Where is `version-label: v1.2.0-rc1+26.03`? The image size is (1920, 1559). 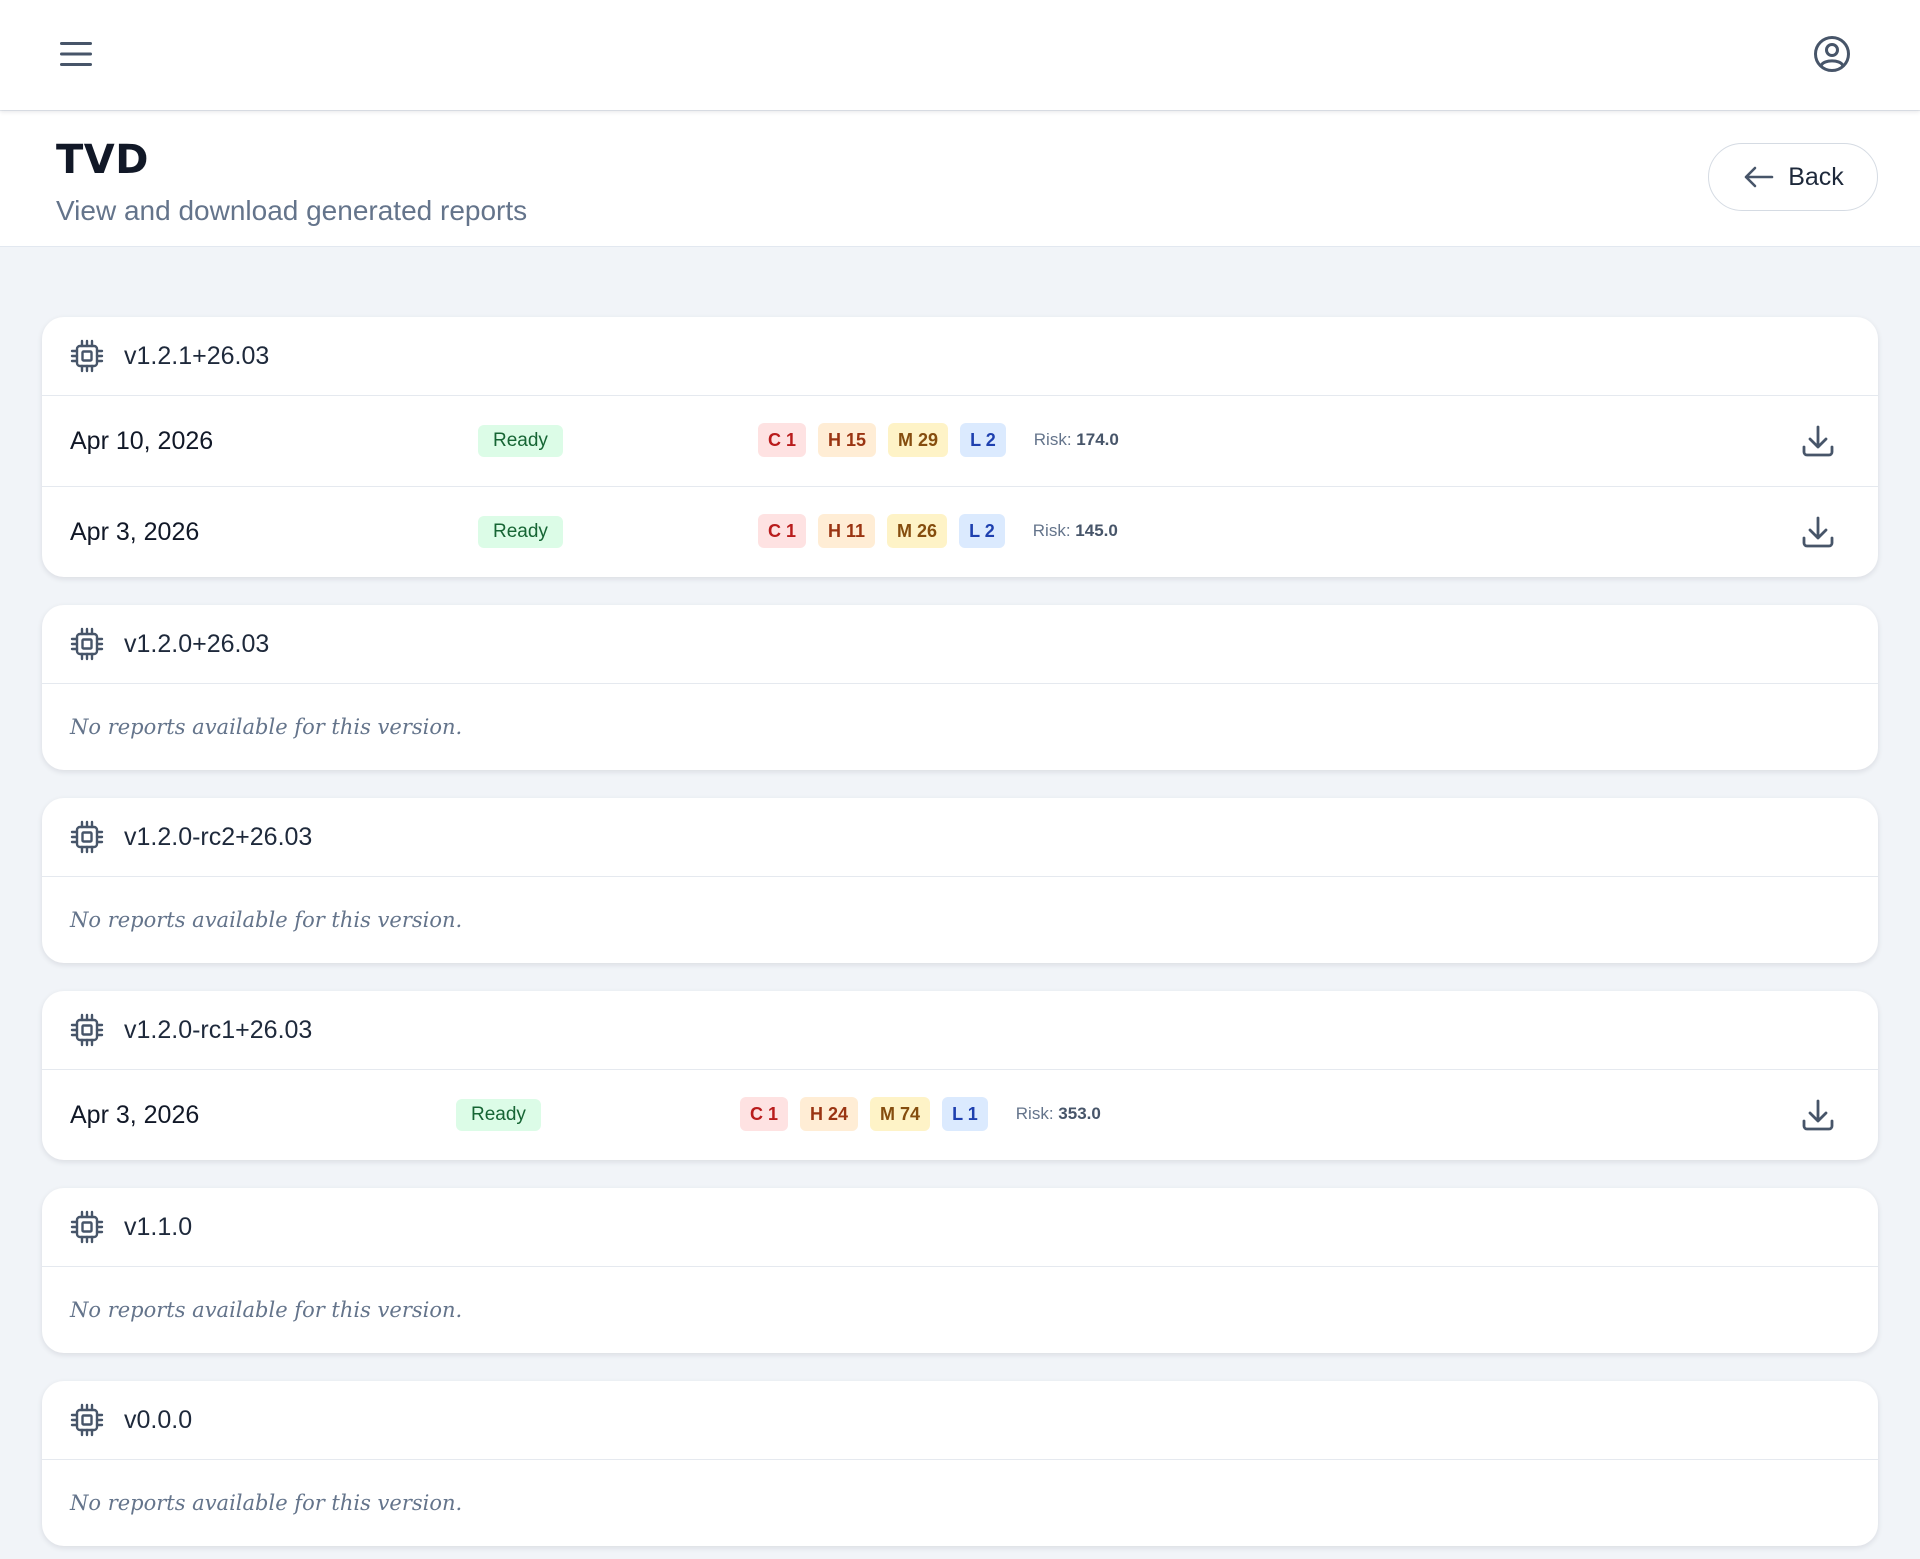 version-label: v1.2.0-rc1+26.03 is located at coordinates (218, 1029).